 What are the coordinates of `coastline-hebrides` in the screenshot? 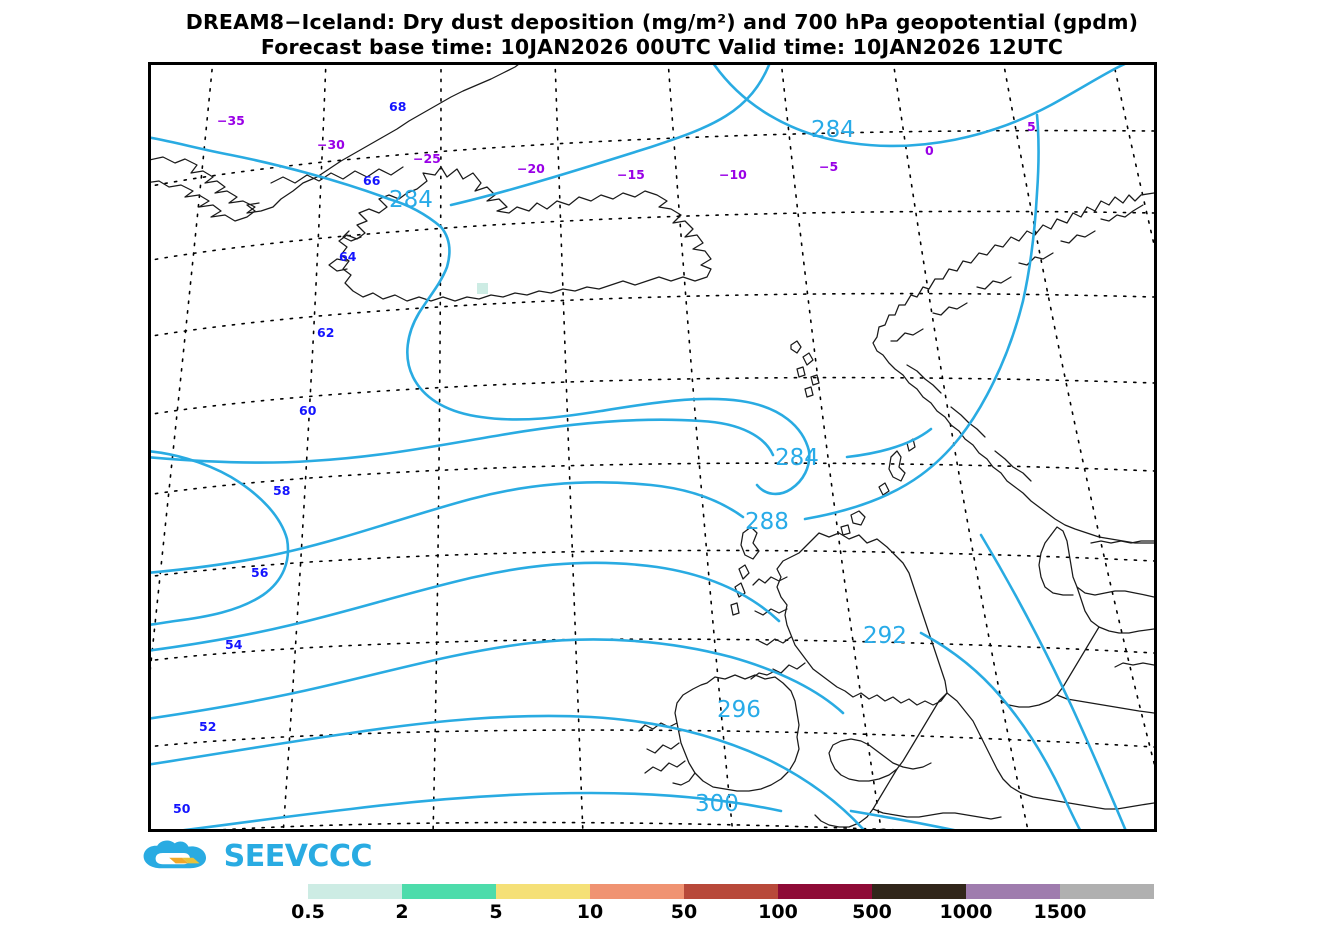 It's located at (750, 543).